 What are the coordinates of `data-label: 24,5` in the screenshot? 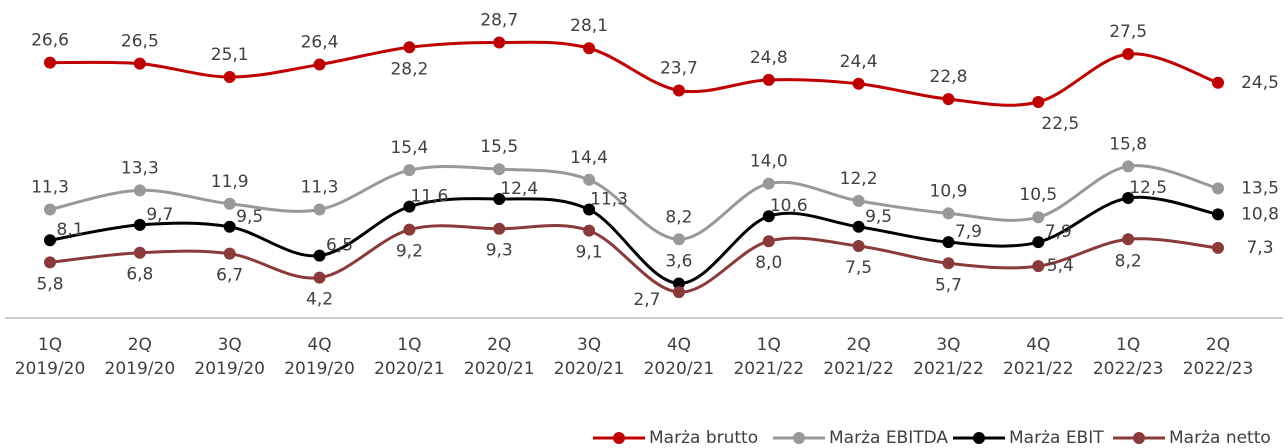 It's located at (1260, 83).